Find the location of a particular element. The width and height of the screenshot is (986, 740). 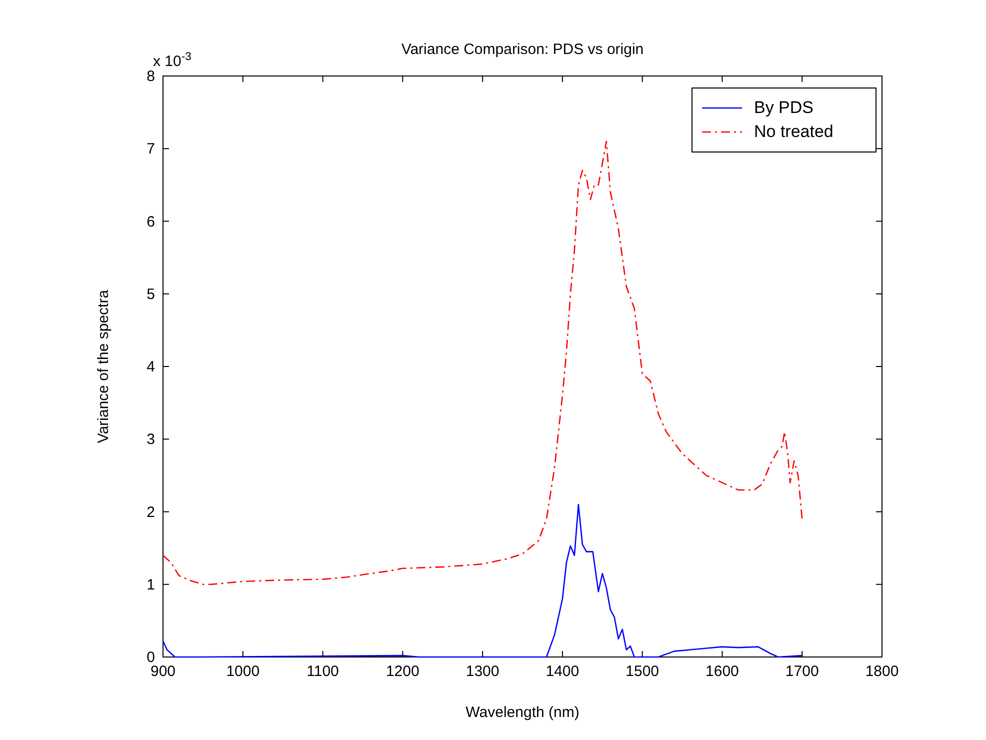

y-tick-label: 6 is located at coordinates (150, 221).